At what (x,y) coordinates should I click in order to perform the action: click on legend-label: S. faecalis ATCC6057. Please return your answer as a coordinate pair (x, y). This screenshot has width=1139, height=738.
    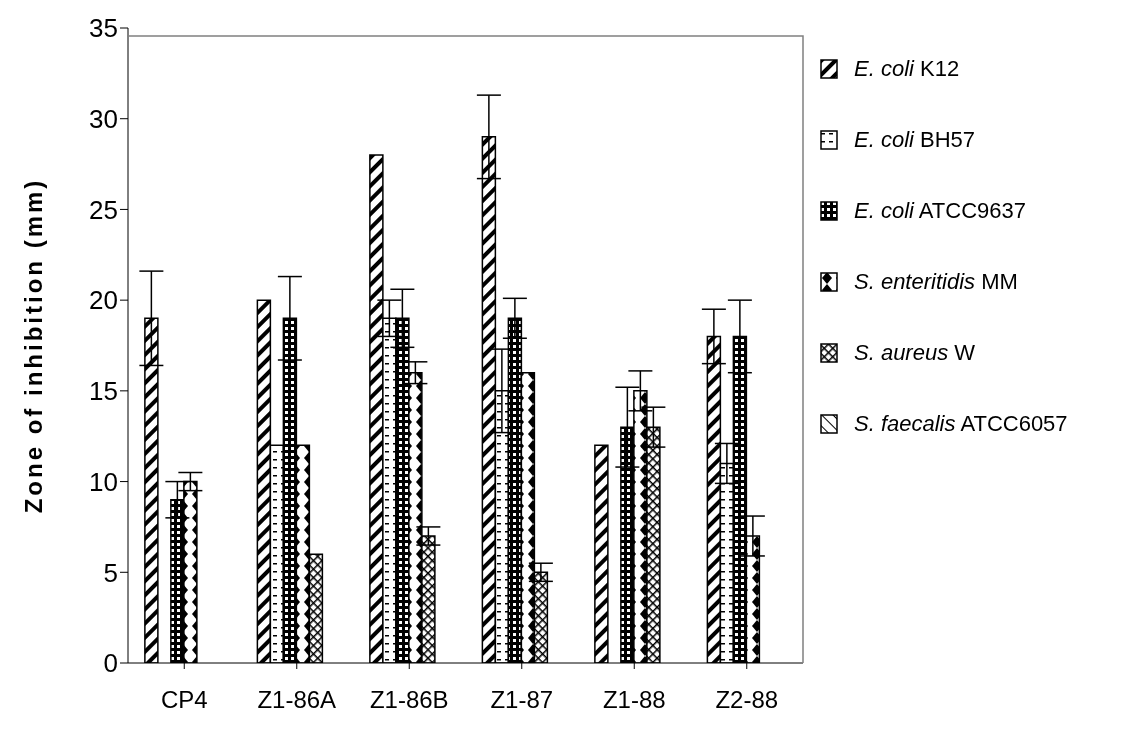
    Looking at the image, I should click on (961, 423).